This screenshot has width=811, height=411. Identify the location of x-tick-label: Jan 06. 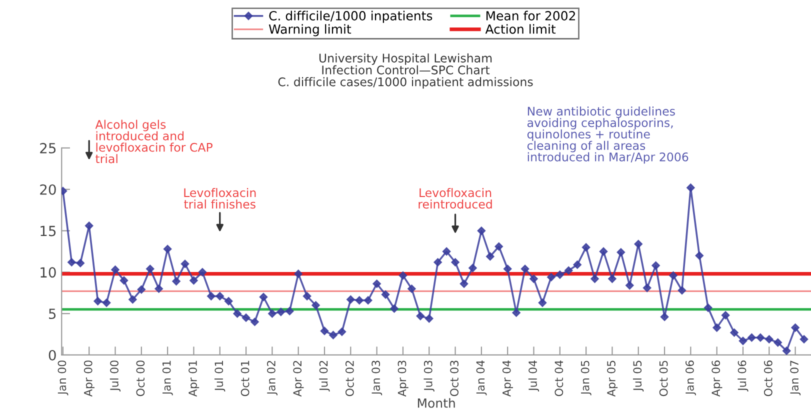
(691, 378).